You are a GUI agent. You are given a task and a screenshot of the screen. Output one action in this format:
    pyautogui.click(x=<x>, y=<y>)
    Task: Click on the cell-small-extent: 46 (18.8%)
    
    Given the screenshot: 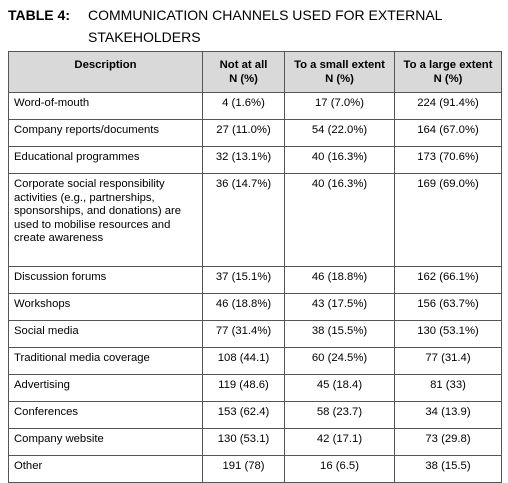 What is the action you would take?
    pyautogui.click(x=339, y=280)
    